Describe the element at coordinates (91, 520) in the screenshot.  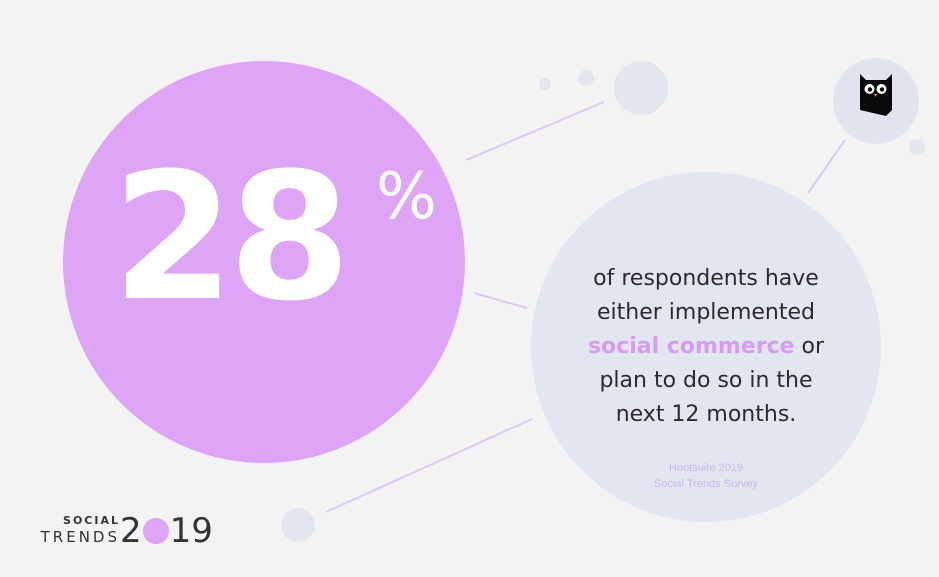
I see `logo-social-text: SOCIAL` at that location.